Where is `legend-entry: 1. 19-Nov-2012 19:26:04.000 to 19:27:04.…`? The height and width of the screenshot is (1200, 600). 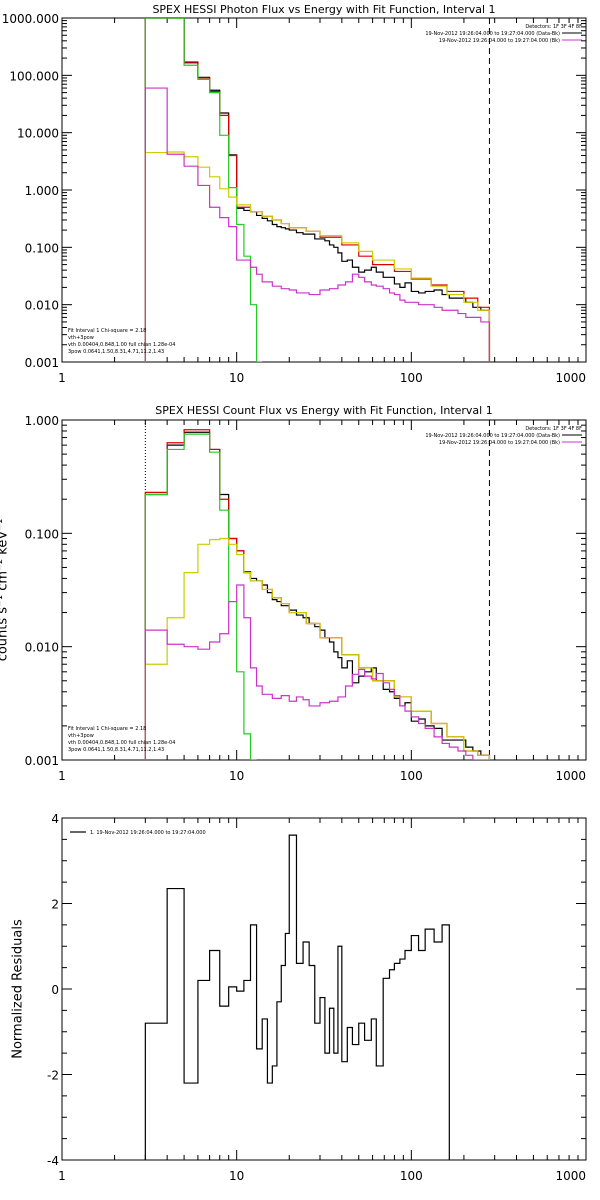 legend-entry: 1. 19-Nov-2012 19:26:04.000 to 19:27:04.… is located at coordinates (148, 833).